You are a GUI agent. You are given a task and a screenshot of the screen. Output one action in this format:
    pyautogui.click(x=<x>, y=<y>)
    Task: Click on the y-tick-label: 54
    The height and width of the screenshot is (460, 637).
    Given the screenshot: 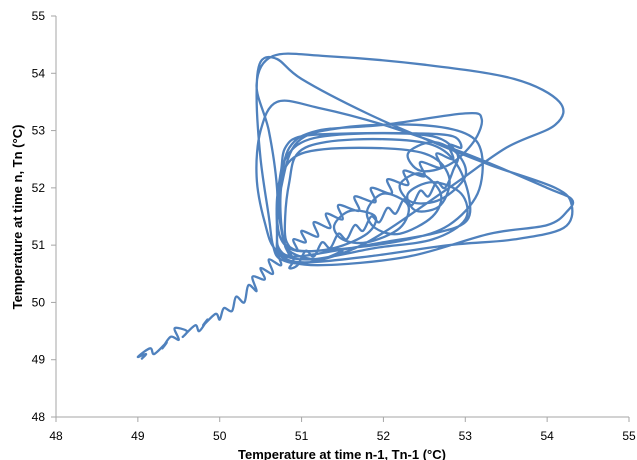 What is the action you would take?
    pyautogui.click(x=39, y=73)
    